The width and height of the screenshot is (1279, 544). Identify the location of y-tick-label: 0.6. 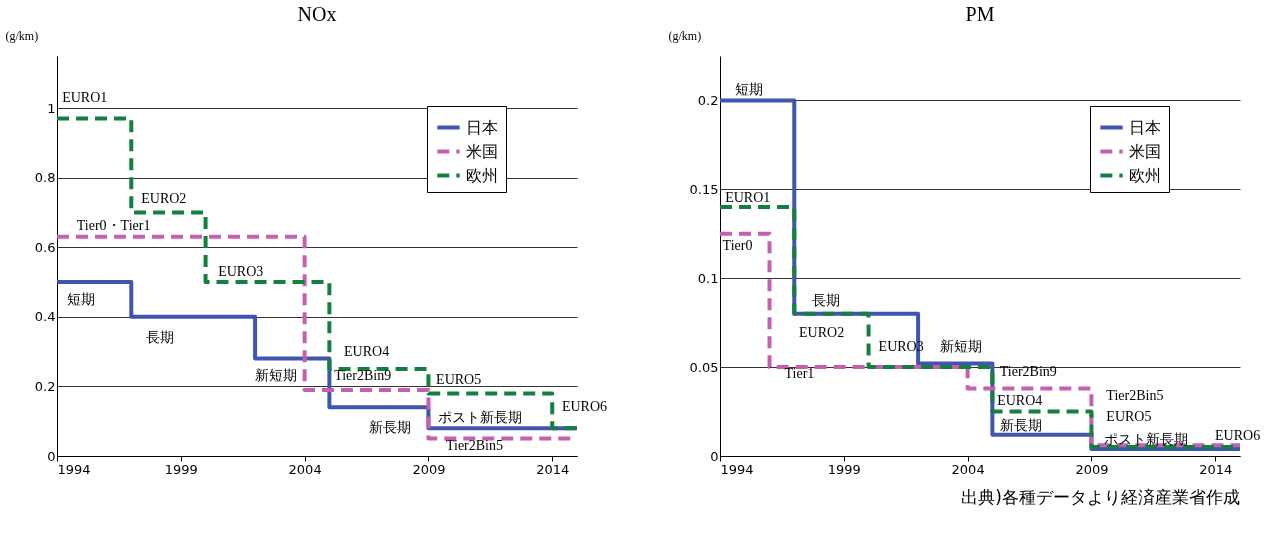
(45, 247).